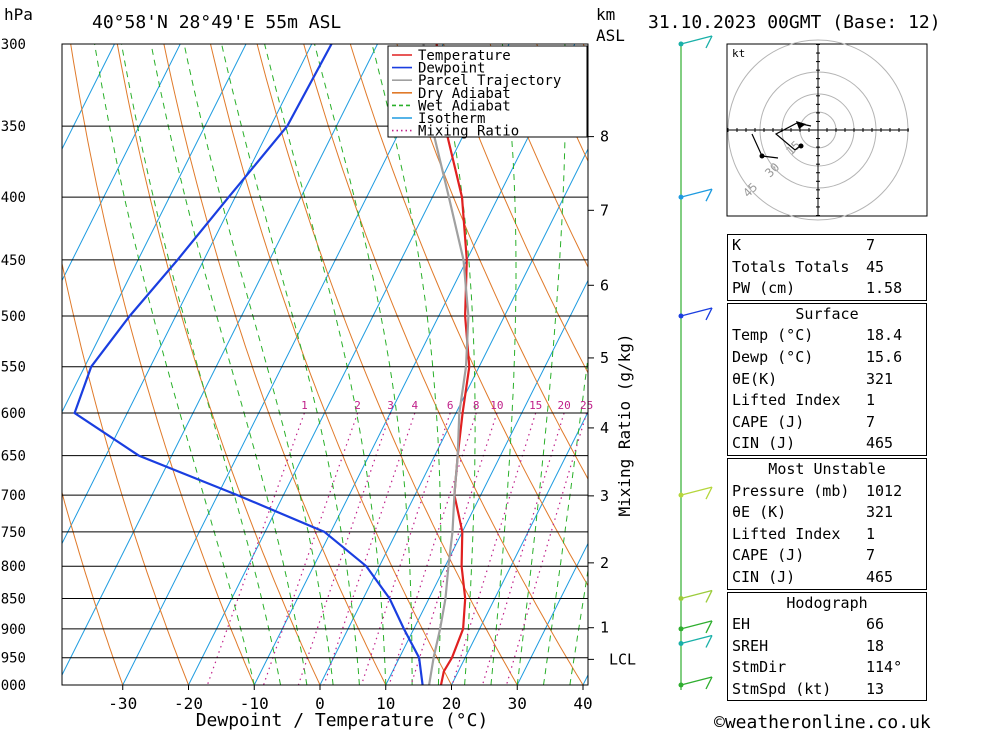 The image size is (1000, 737). What do you see at coordinates (827, 470) in the screenshot?
I see `mu-title: Most Unstable` at bounding box center [827, 470].